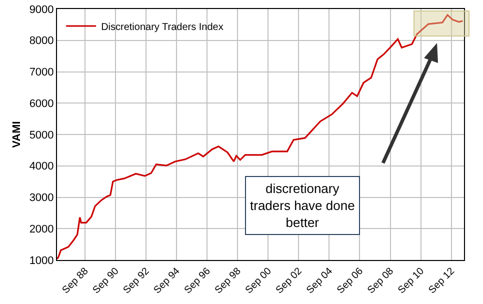 This screenshot has height=304, width=483. I want to click on x-tick-label: Sep 96, so click(198, 281).